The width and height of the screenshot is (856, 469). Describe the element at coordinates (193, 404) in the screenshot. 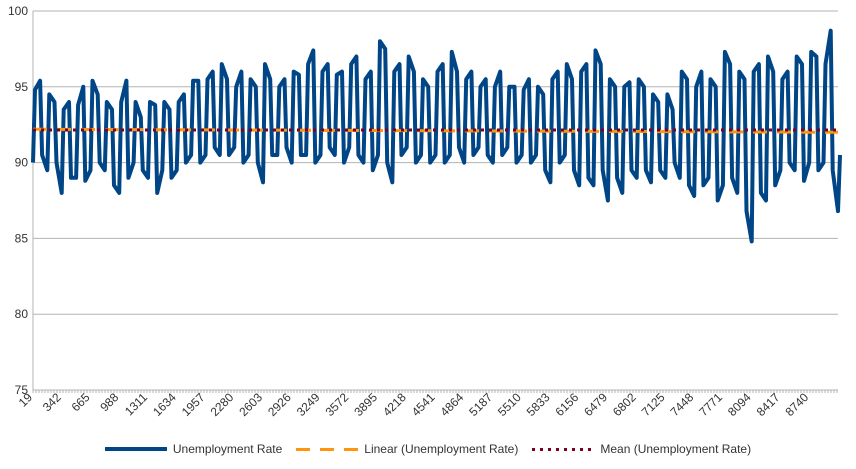

I see `x-tick-label: 1957` at that location.